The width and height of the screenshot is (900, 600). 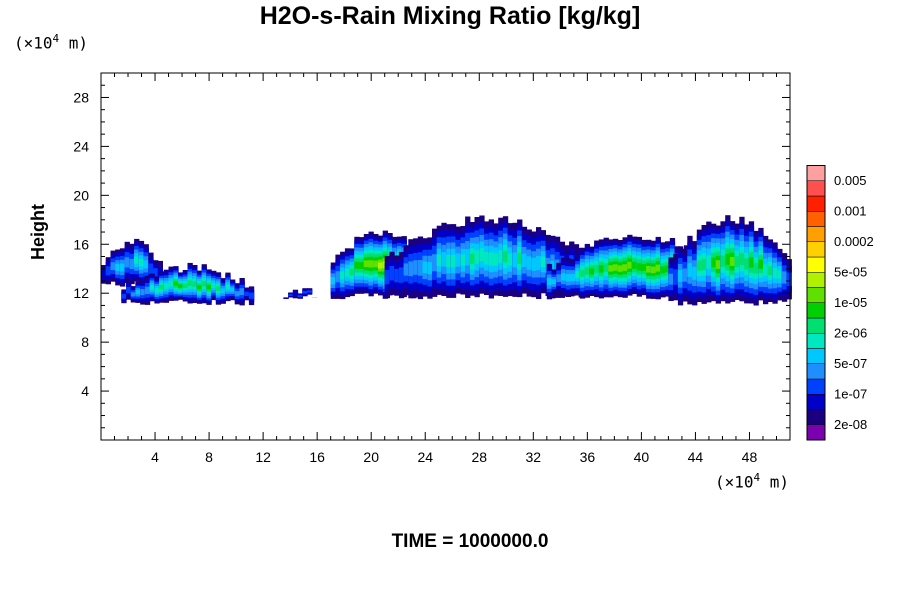 What do you see at coordinates (850, 424) in the screenshot?
I see `colorbar-label: 2e-08` at bounding box center [850, 424].